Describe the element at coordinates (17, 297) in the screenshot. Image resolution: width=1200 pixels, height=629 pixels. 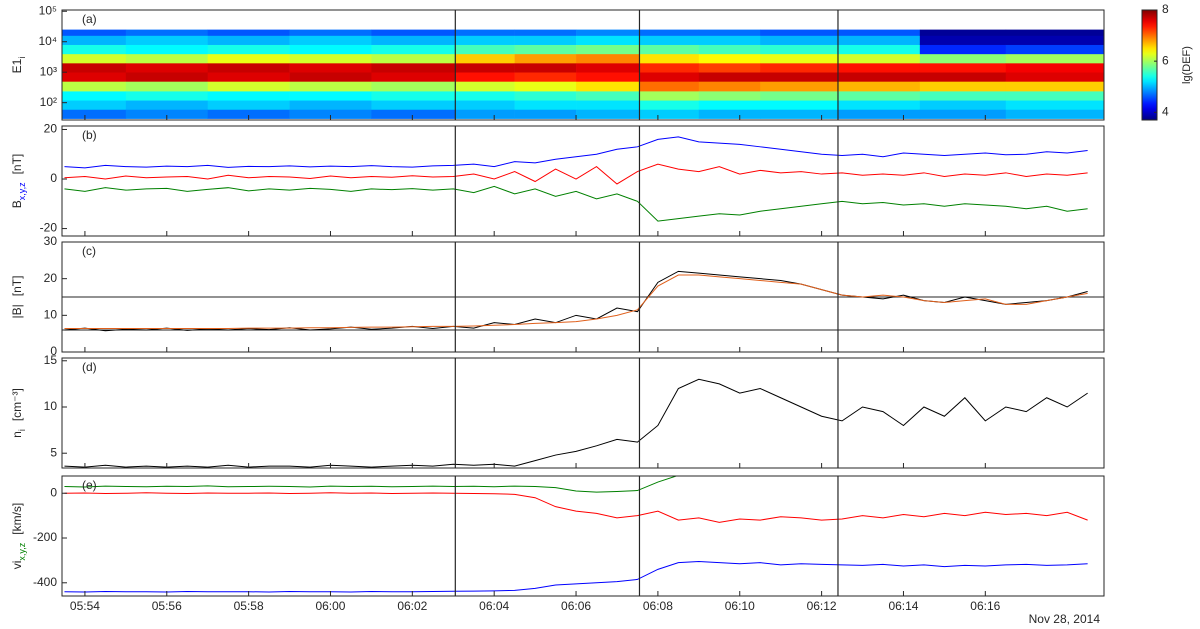
I see `y-axis-label: |B| [nT]` at that location.